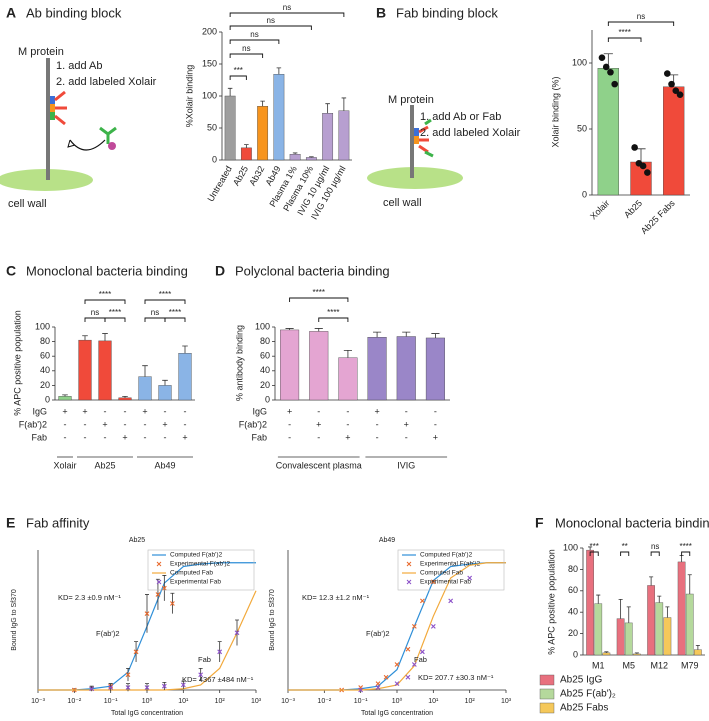  I want to click on y-axis-label: % APC positive population, so click(17, 363).